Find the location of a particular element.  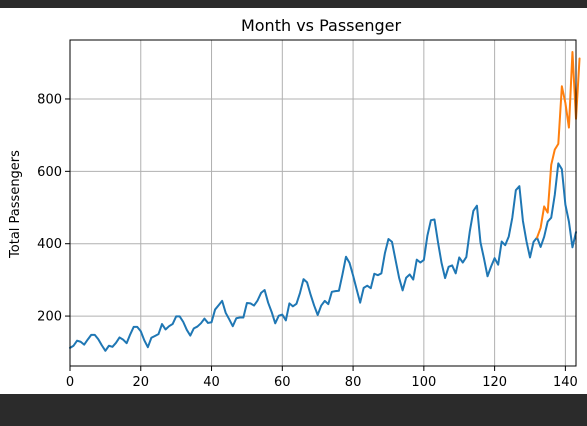

x-tick-label: 100 is located at coordinates (423, 382).